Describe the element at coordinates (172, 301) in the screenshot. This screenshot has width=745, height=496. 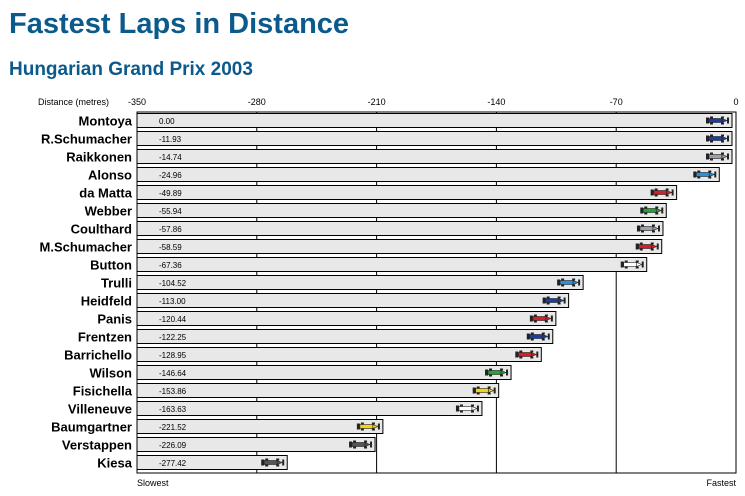
I see `data-label: -113.00` at that location.